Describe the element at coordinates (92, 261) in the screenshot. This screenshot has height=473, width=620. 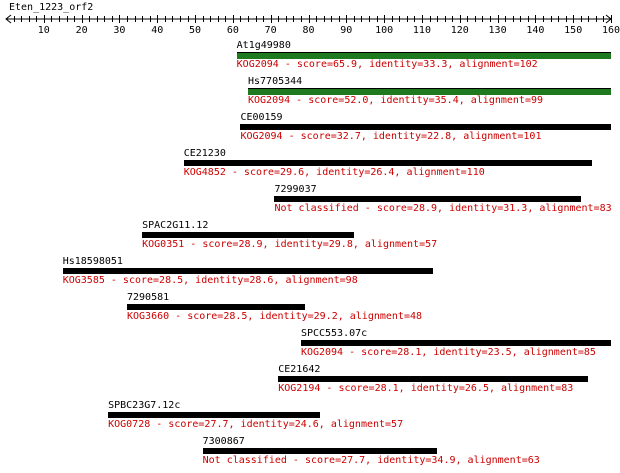
I see `hit-name: Hs18598051` at that location.